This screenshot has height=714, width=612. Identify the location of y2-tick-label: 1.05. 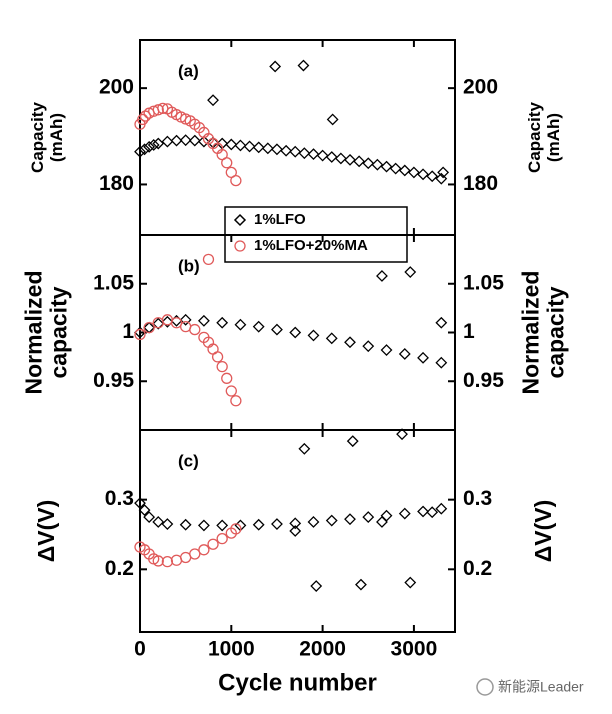
(483, 282).